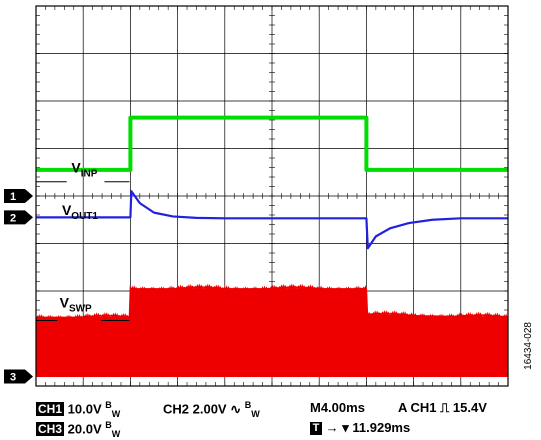 The height and width of the screenshot is (440, 541). What do you see at coordinates (83, 240) in the screenshot?
I see `trace-labels: VINP VOUT1 VSWP` at bounding box center [83, 240].